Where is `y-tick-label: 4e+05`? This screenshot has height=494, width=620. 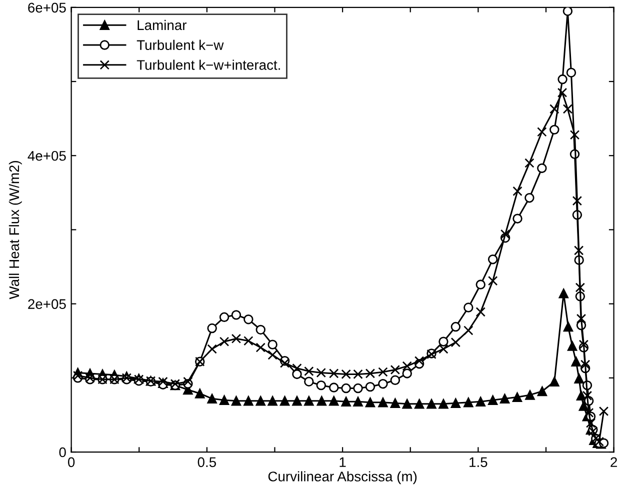 y-tick-label: 4e+05 is located at coordinates (47, 155).